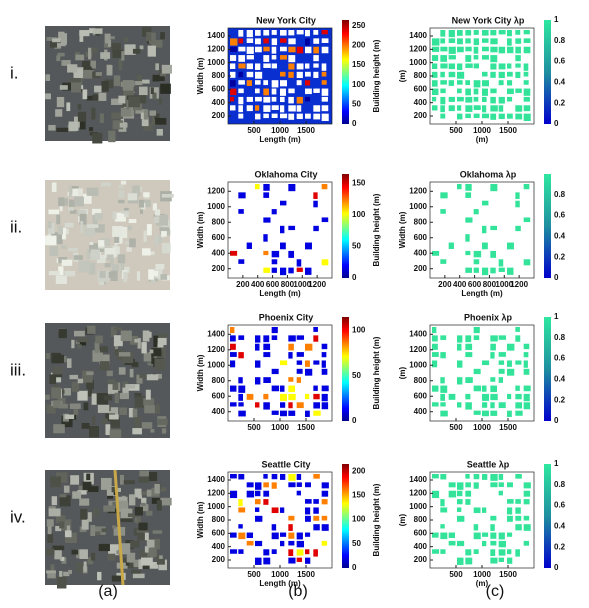 The width and height of the screenshot is (589, 608). What do you see at coordinates (285, 174) in the screenshot?
I see `panel-title: Oklahoma City` at bounding box center [285, 174].